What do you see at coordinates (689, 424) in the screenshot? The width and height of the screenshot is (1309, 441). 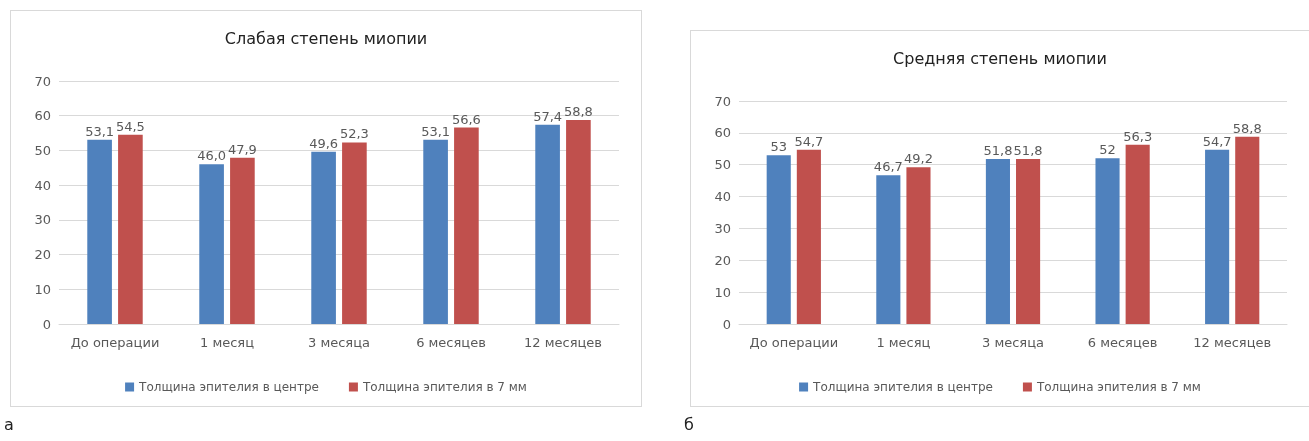 I see `text: б` at bounding box center [689, 424].